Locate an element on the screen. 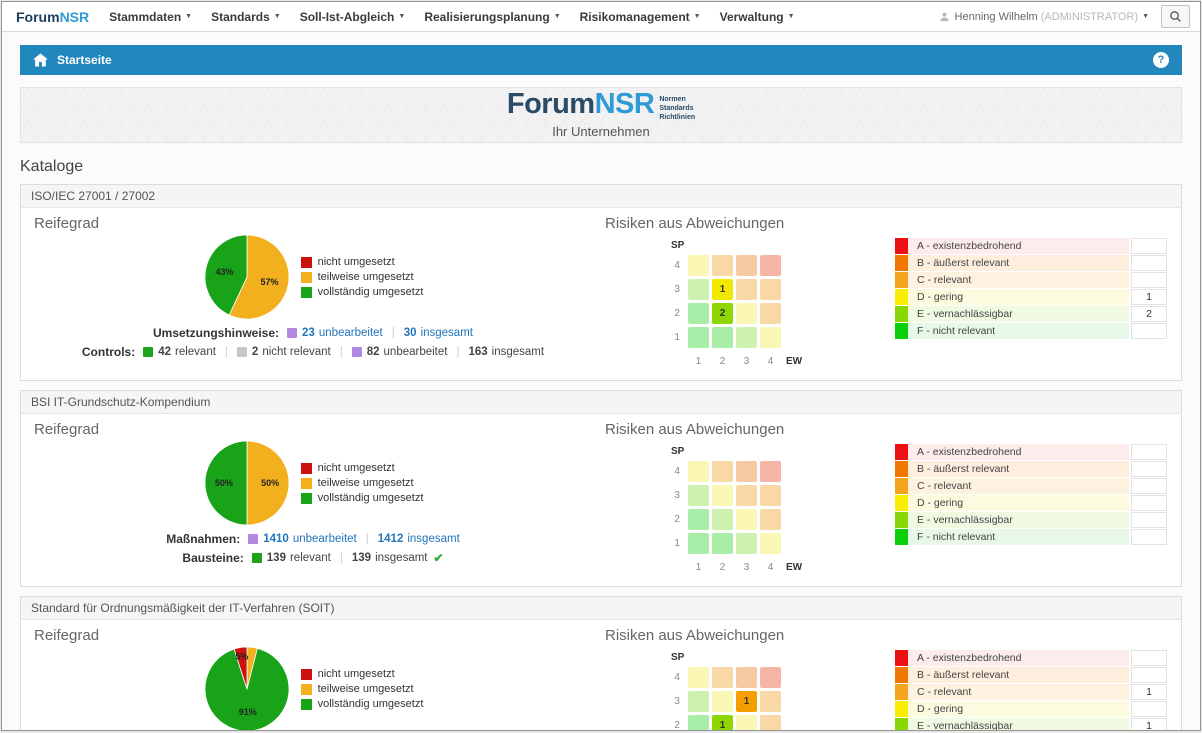 This screenshot has height=733, width=1202. user-menu: Henning Wilhelm (ADMINISTRATOR) ▼ is located at coordinates (1044, 17).